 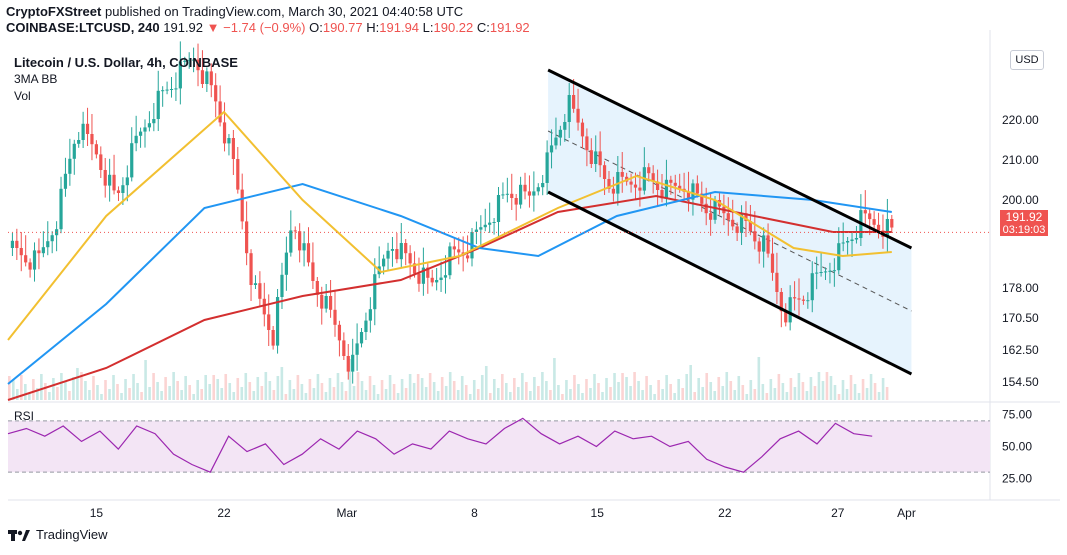 What do you see at coordinates (725, 513) in the screenshot?
I see `time-tick-label: 22` at bounding box center [725, 513].